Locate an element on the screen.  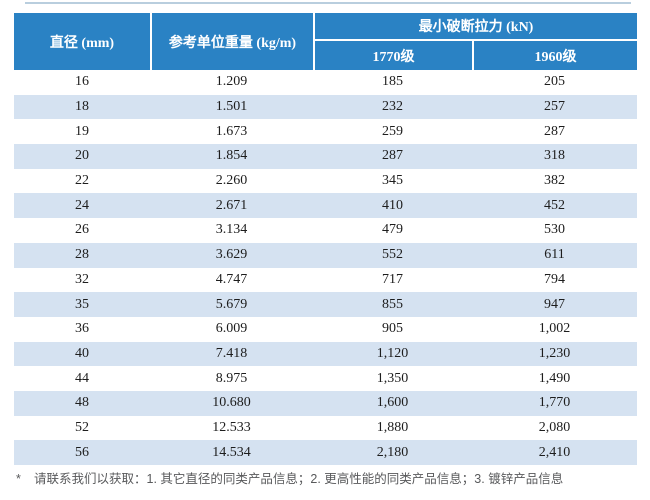
header-cell-breaking-force-group: 最小破断拉力 (kN) is located at coordinates (475, 27).